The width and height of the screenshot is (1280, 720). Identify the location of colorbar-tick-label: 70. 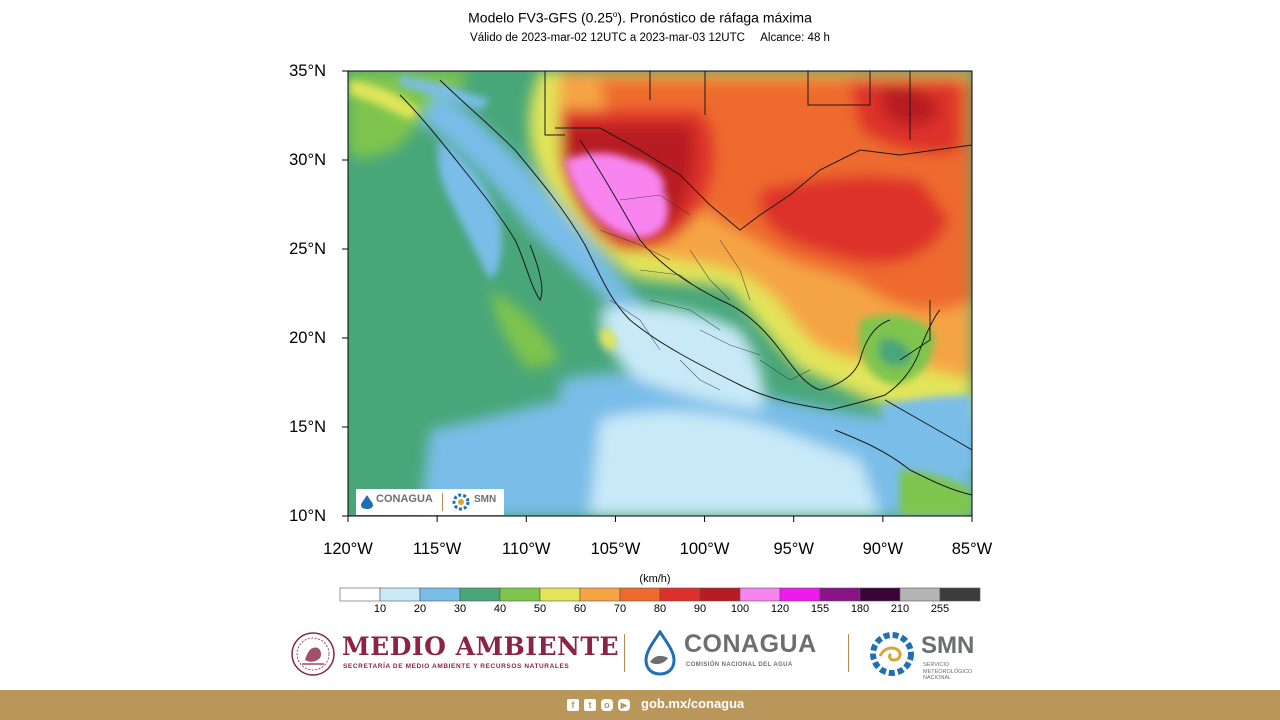
(620, 609).